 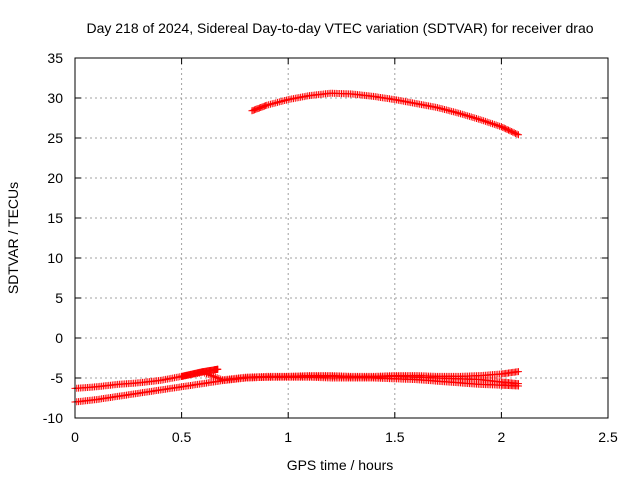 What do you see at coordinates (385, 114) in the screenshot?
I see `series-upper-track` at bounding box center [385, 114].